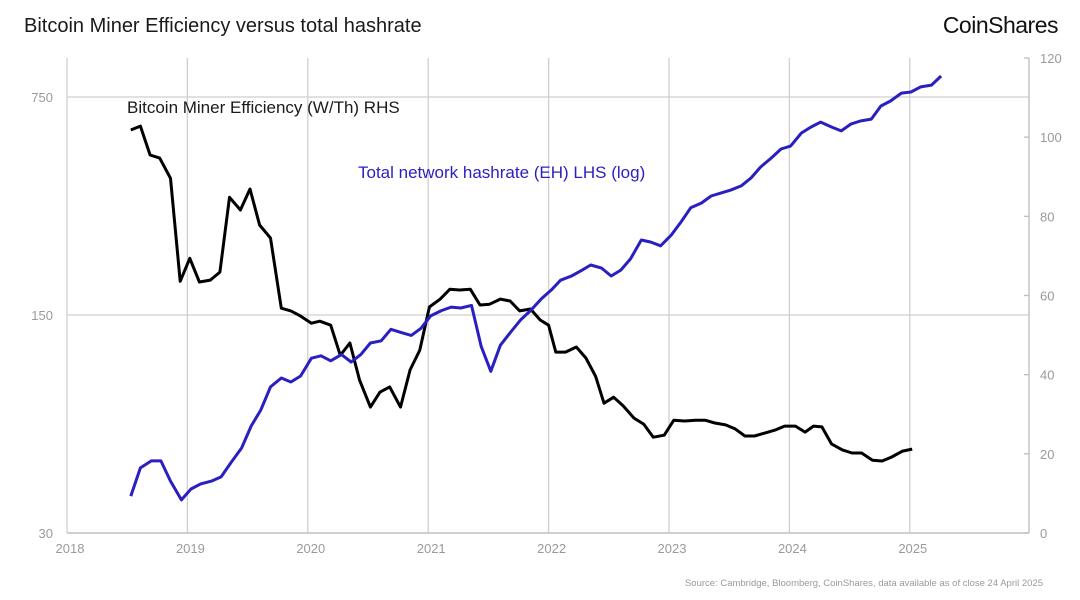  What do you see at coordinates (912, 548) in the screenshot?
I see `x-tick-label: 2025` at bounding box center [912, 548].